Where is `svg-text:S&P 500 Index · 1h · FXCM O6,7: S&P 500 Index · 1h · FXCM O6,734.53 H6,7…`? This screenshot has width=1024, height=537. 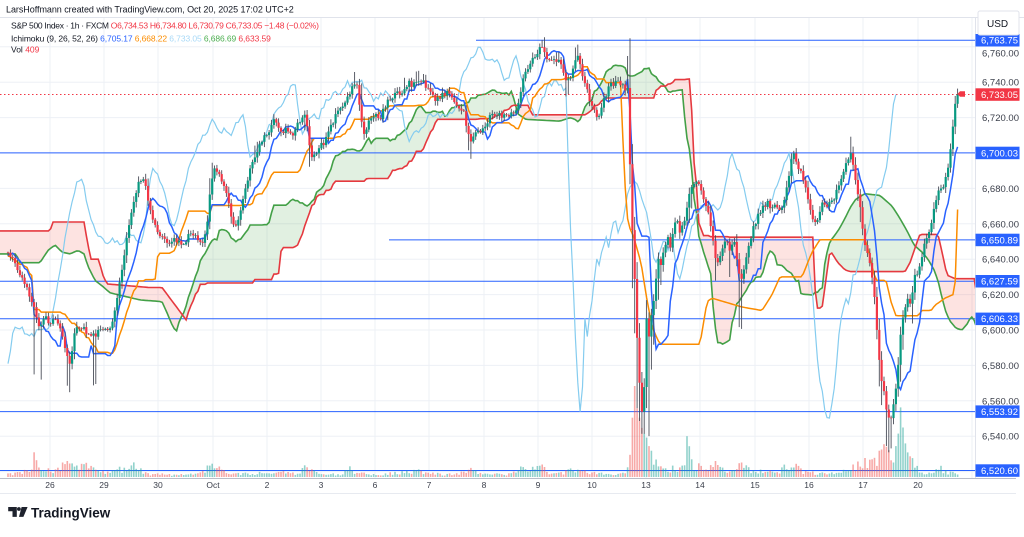
svg-text:S&P 500 Index · 1h · FXCM O6,7: S&P 500 Index · 1h · FXCM O6,734.53 H6,7… is located at coordinates (165, 26).